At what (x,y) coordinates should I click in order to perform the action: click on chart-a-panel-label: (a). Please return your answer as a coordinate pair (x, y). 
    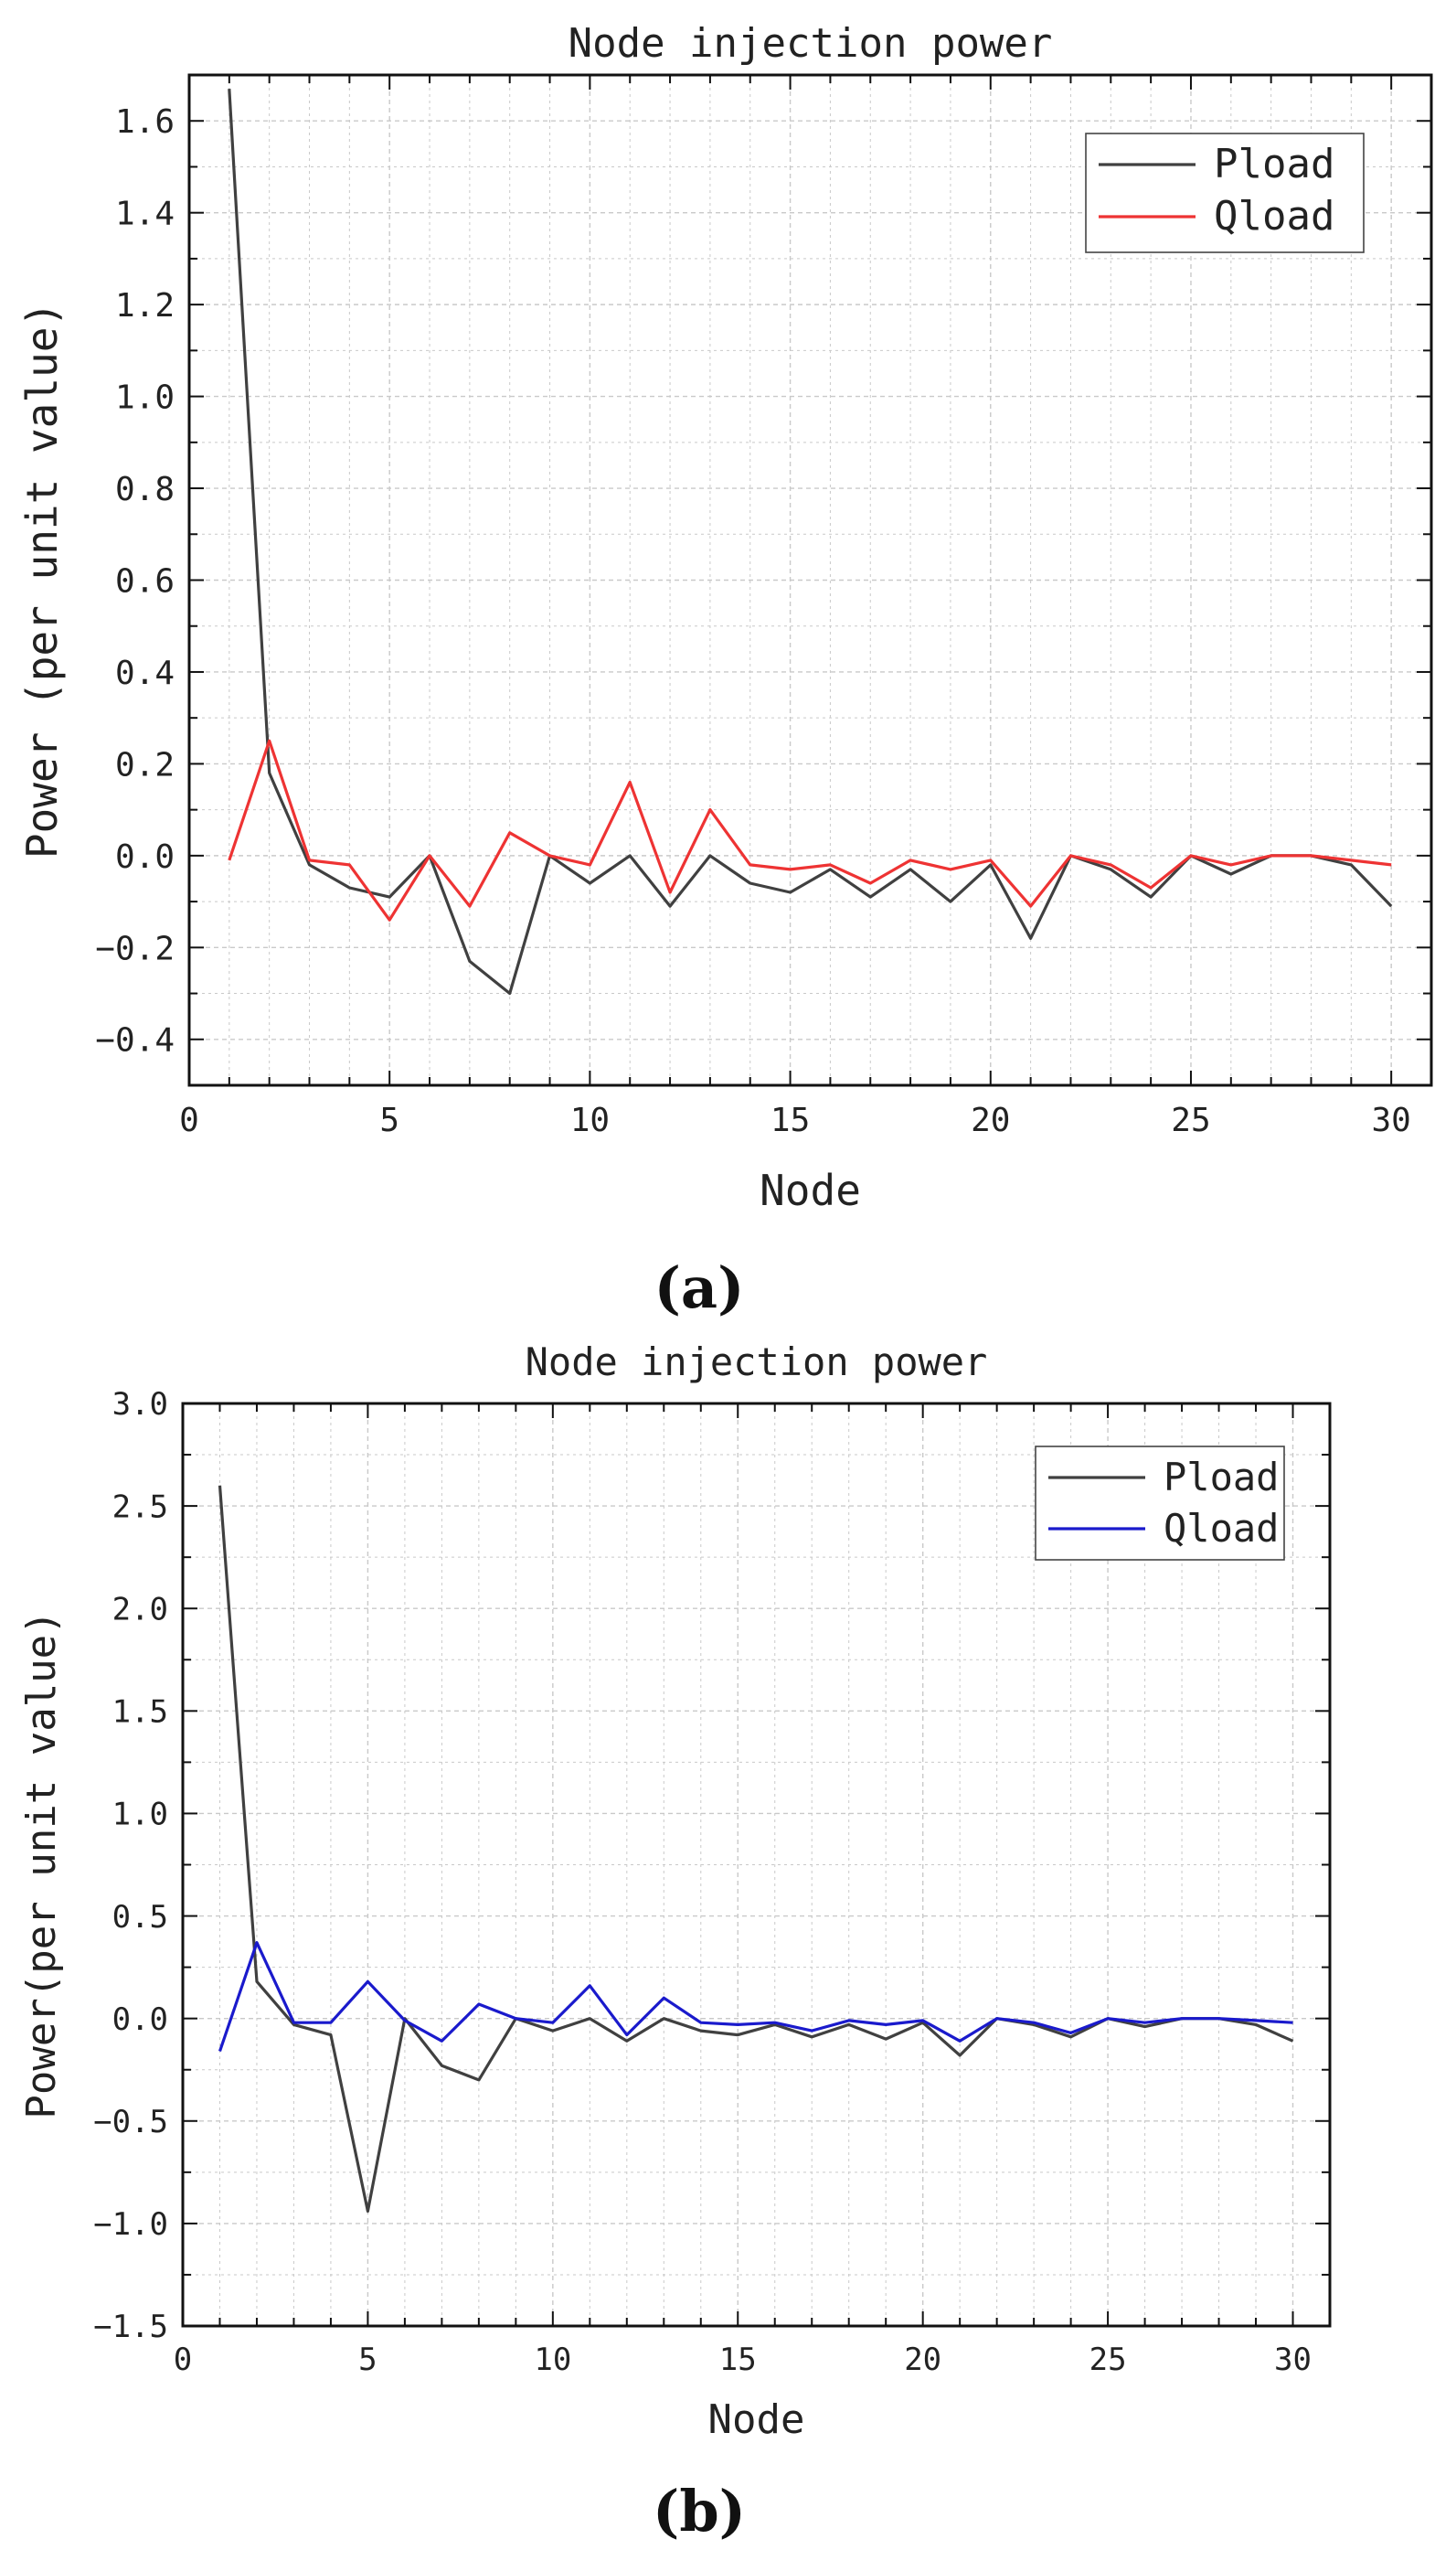
    Looking at the image, I should click on (699, 1287).